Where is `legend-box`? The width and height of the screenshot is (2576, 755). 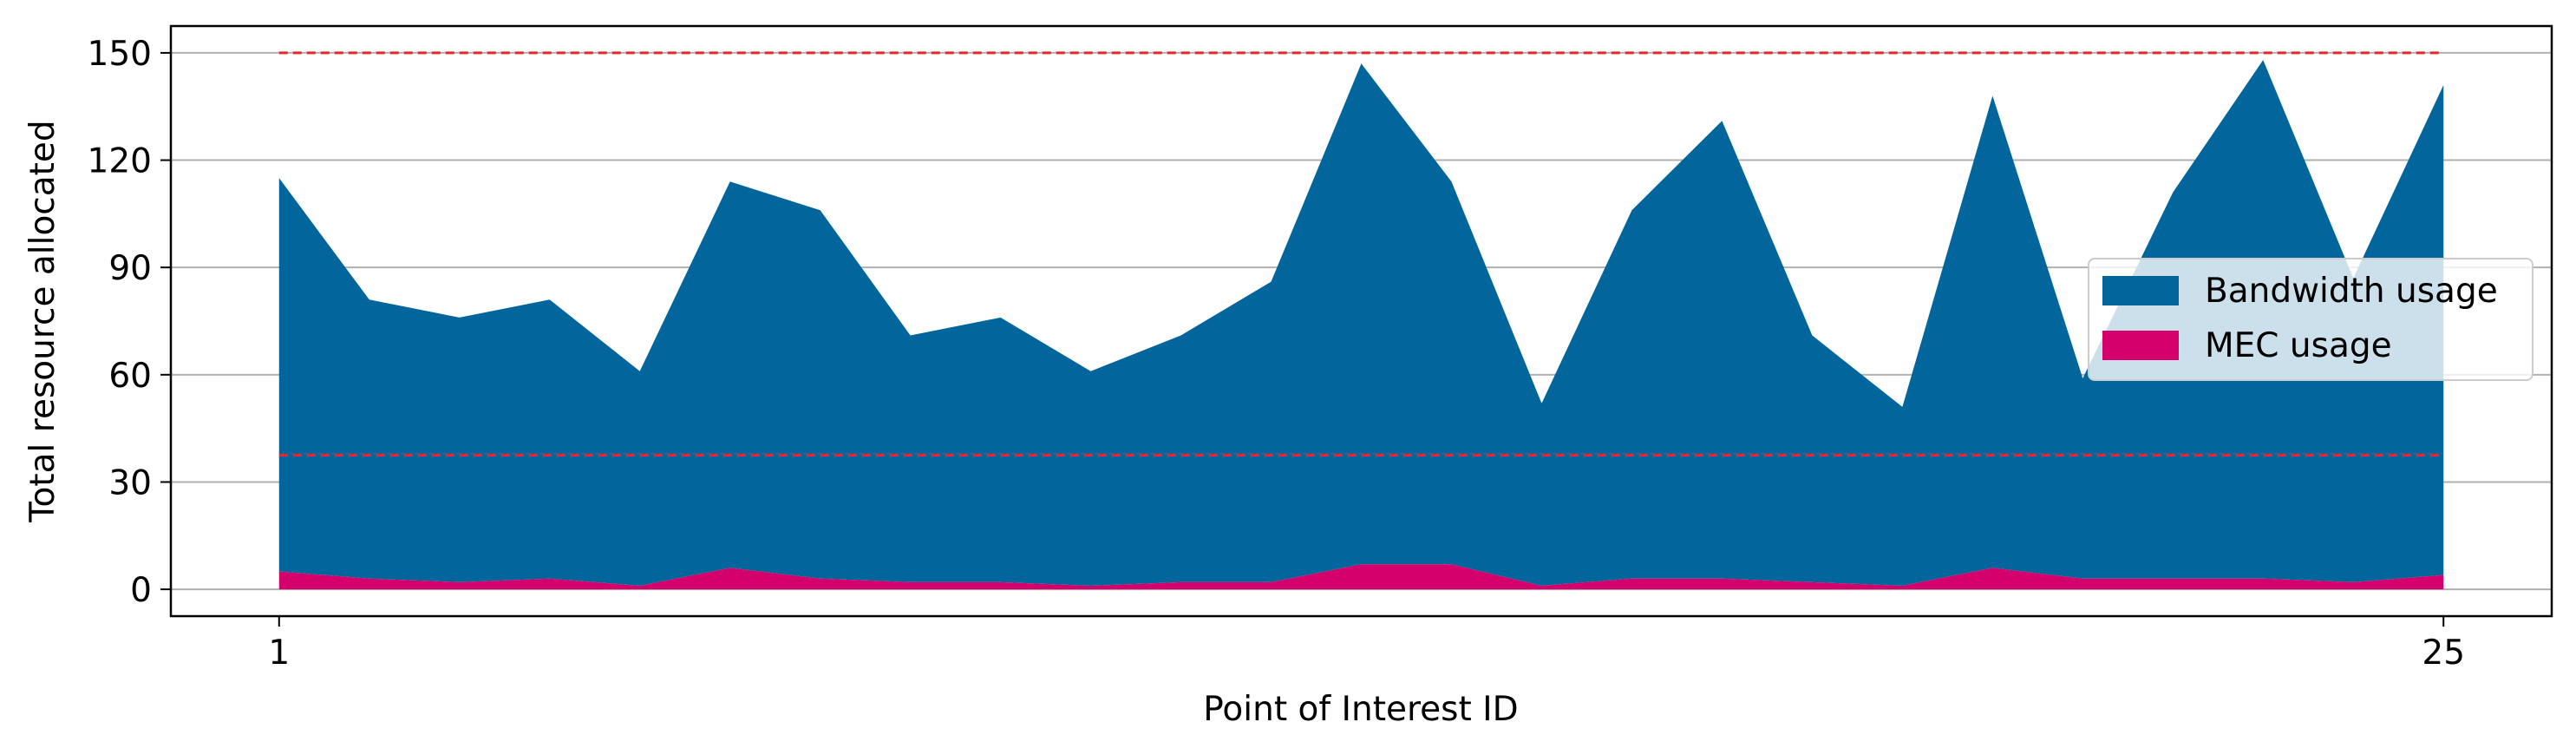 legend-box is located at coordinates (2311, 319).